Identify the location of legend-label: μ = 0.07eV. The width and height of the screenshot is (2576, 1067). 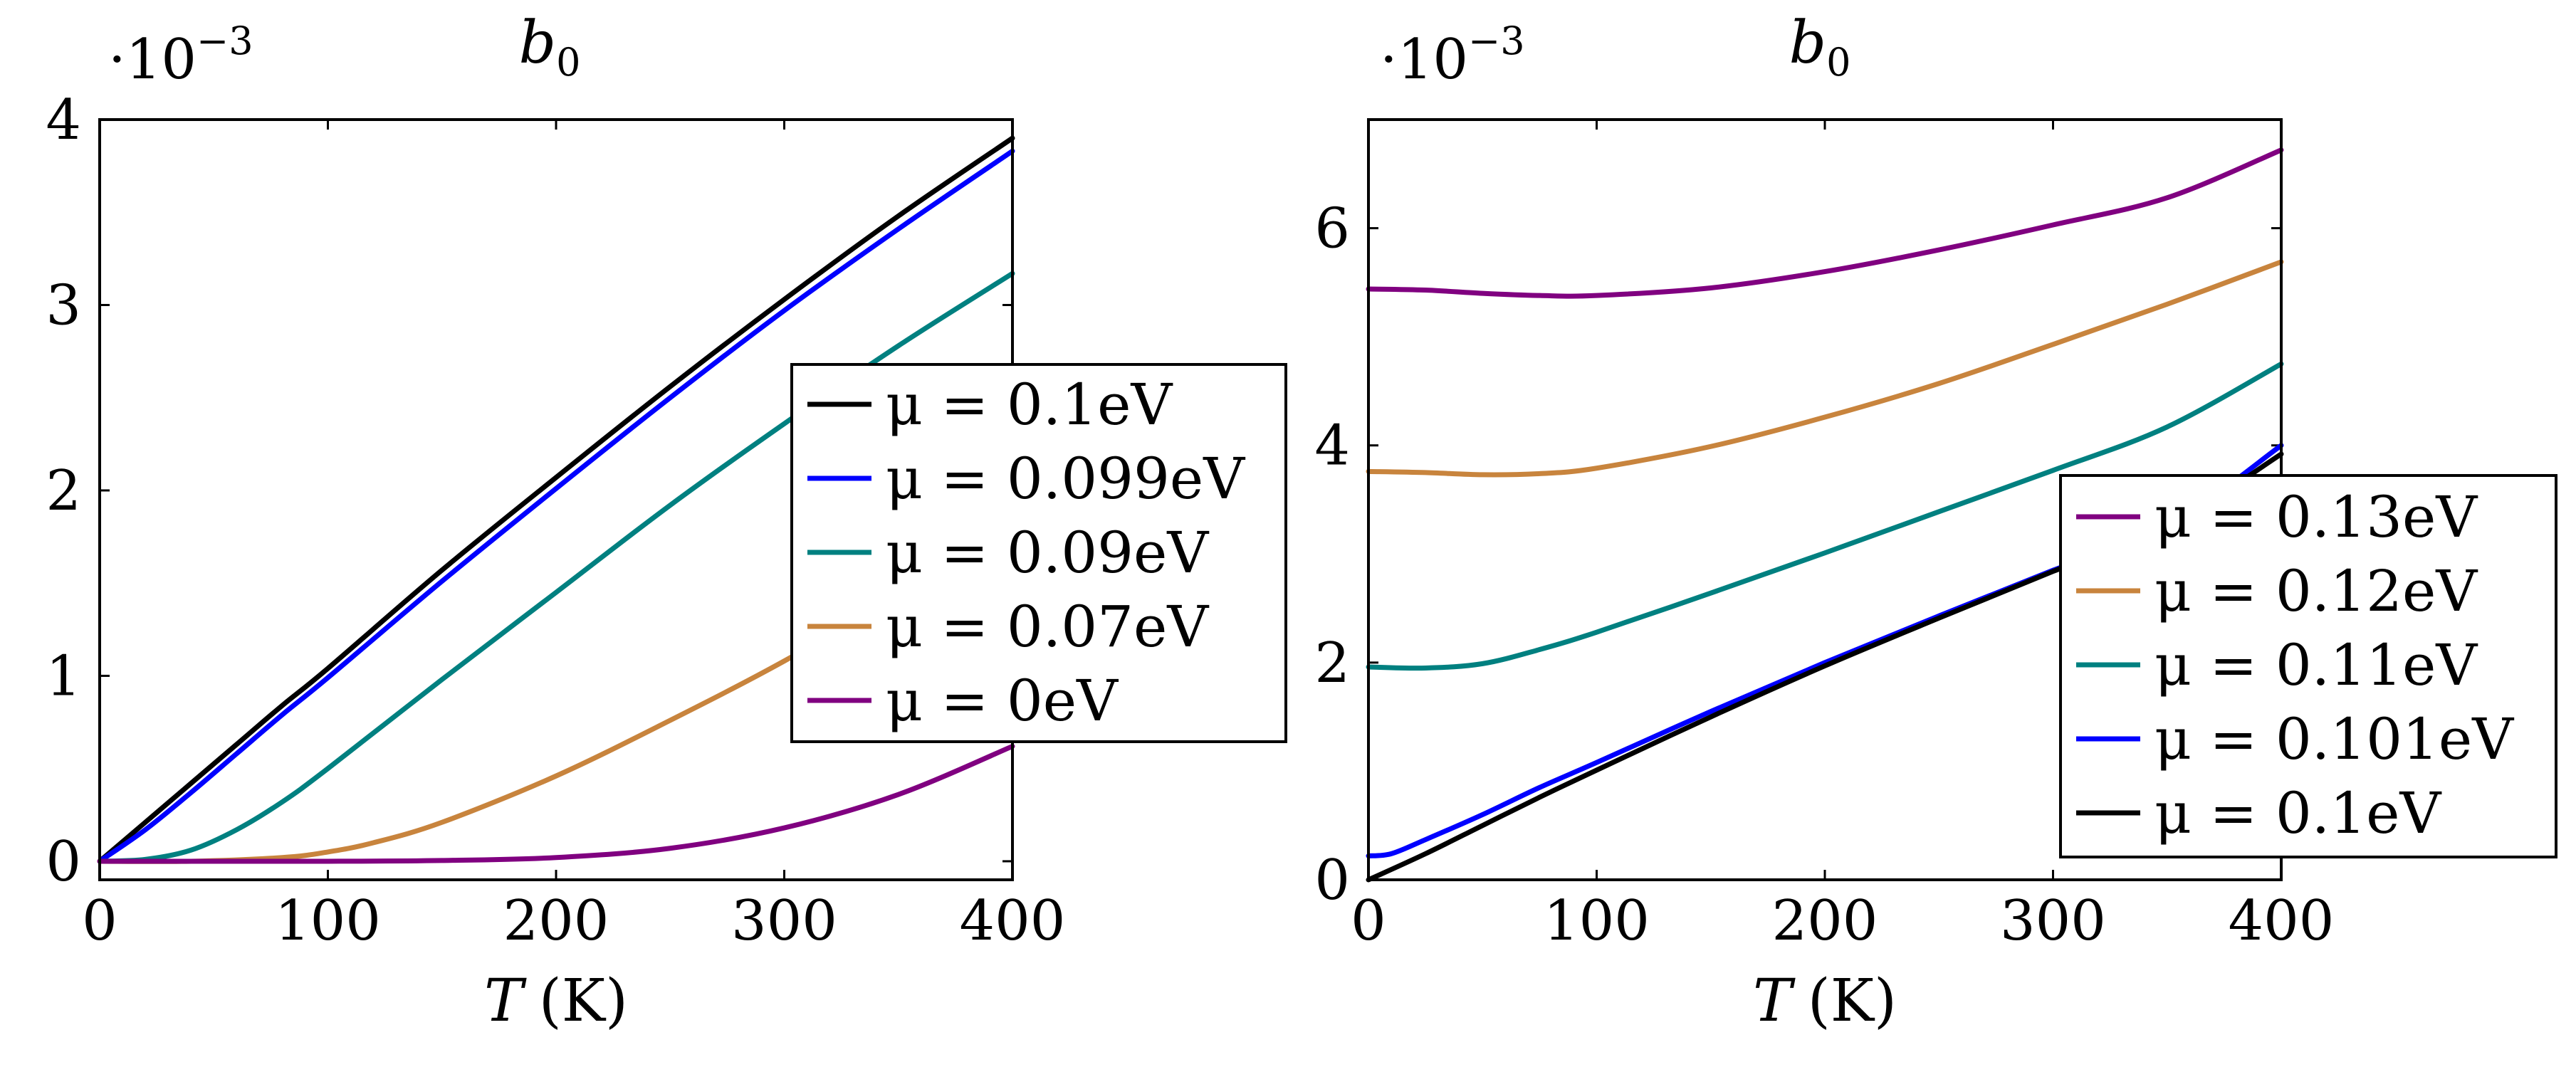
(1047, 627).